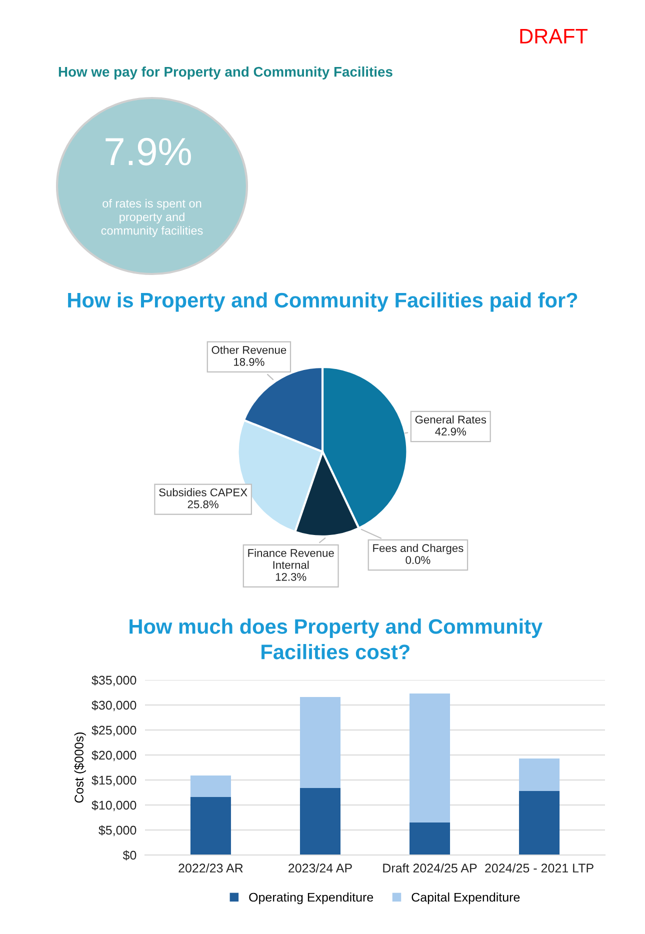 The width and height of the screenshot is (645, 934). What do you see at coordinates (114, 730) in the screenshot?
I see `y-tick-label: $25,000` at bounding box center [114, 730].